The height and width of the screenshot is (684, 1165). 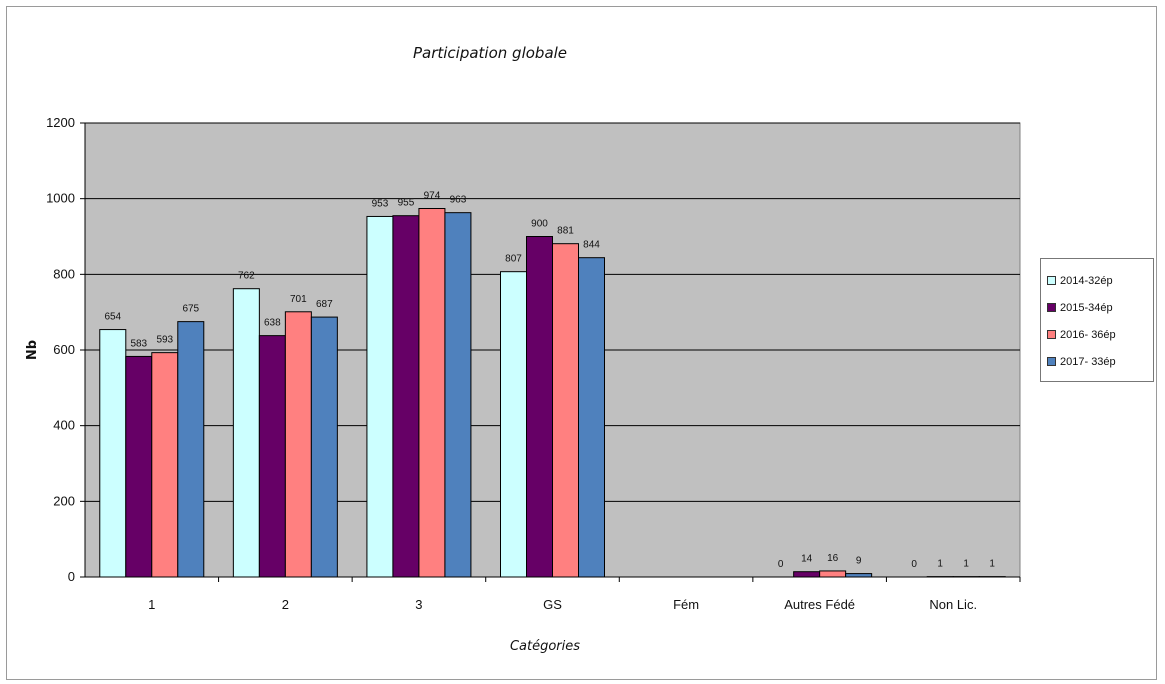 I want to click on data-label: 844, so click(x=591, y=245).